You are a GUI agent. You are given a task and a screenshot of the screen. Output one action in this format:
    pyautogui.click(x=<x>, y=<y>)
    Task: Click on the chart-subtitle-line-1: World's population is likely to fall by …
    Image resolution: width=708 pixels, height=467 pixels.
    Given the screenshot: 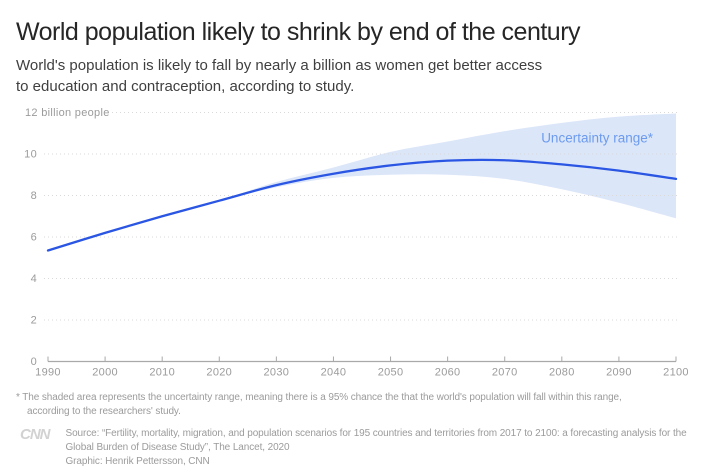 What is the action you would take?
    pyautogui.click(x=279, y=65)
    